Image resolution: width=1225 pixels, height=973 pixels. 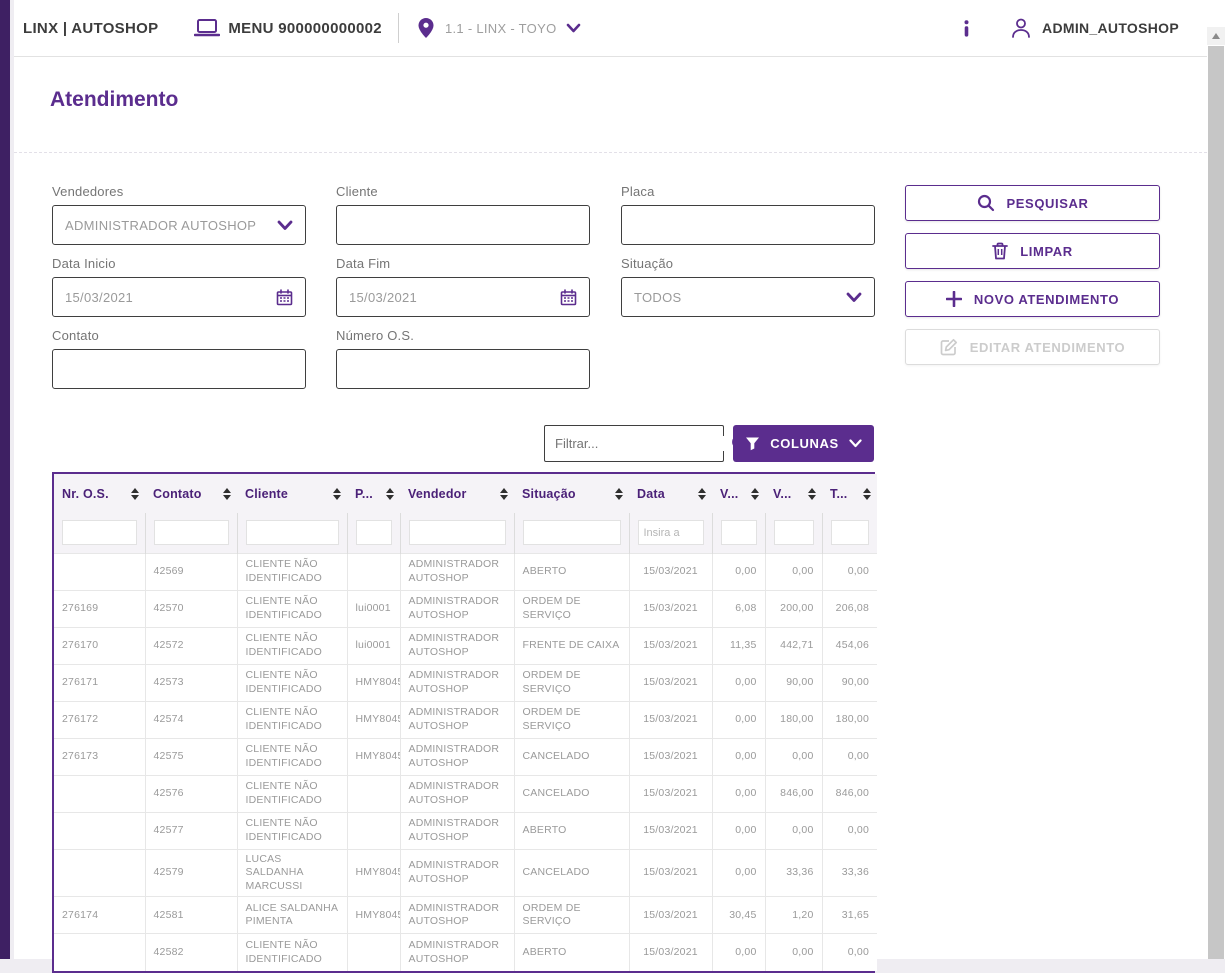 I want to click on contato-label: Contato, so click(x=75, y=335).